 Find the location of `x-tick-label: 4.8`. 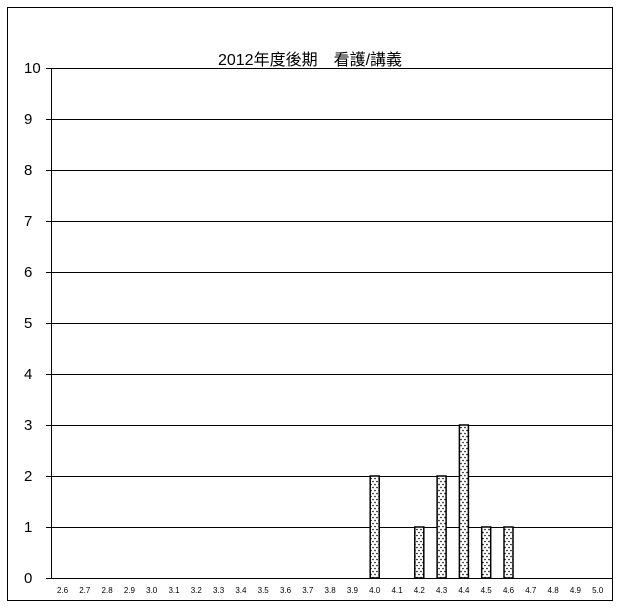

x-tick-label: 4.8 is located at coordinates (554, 590).